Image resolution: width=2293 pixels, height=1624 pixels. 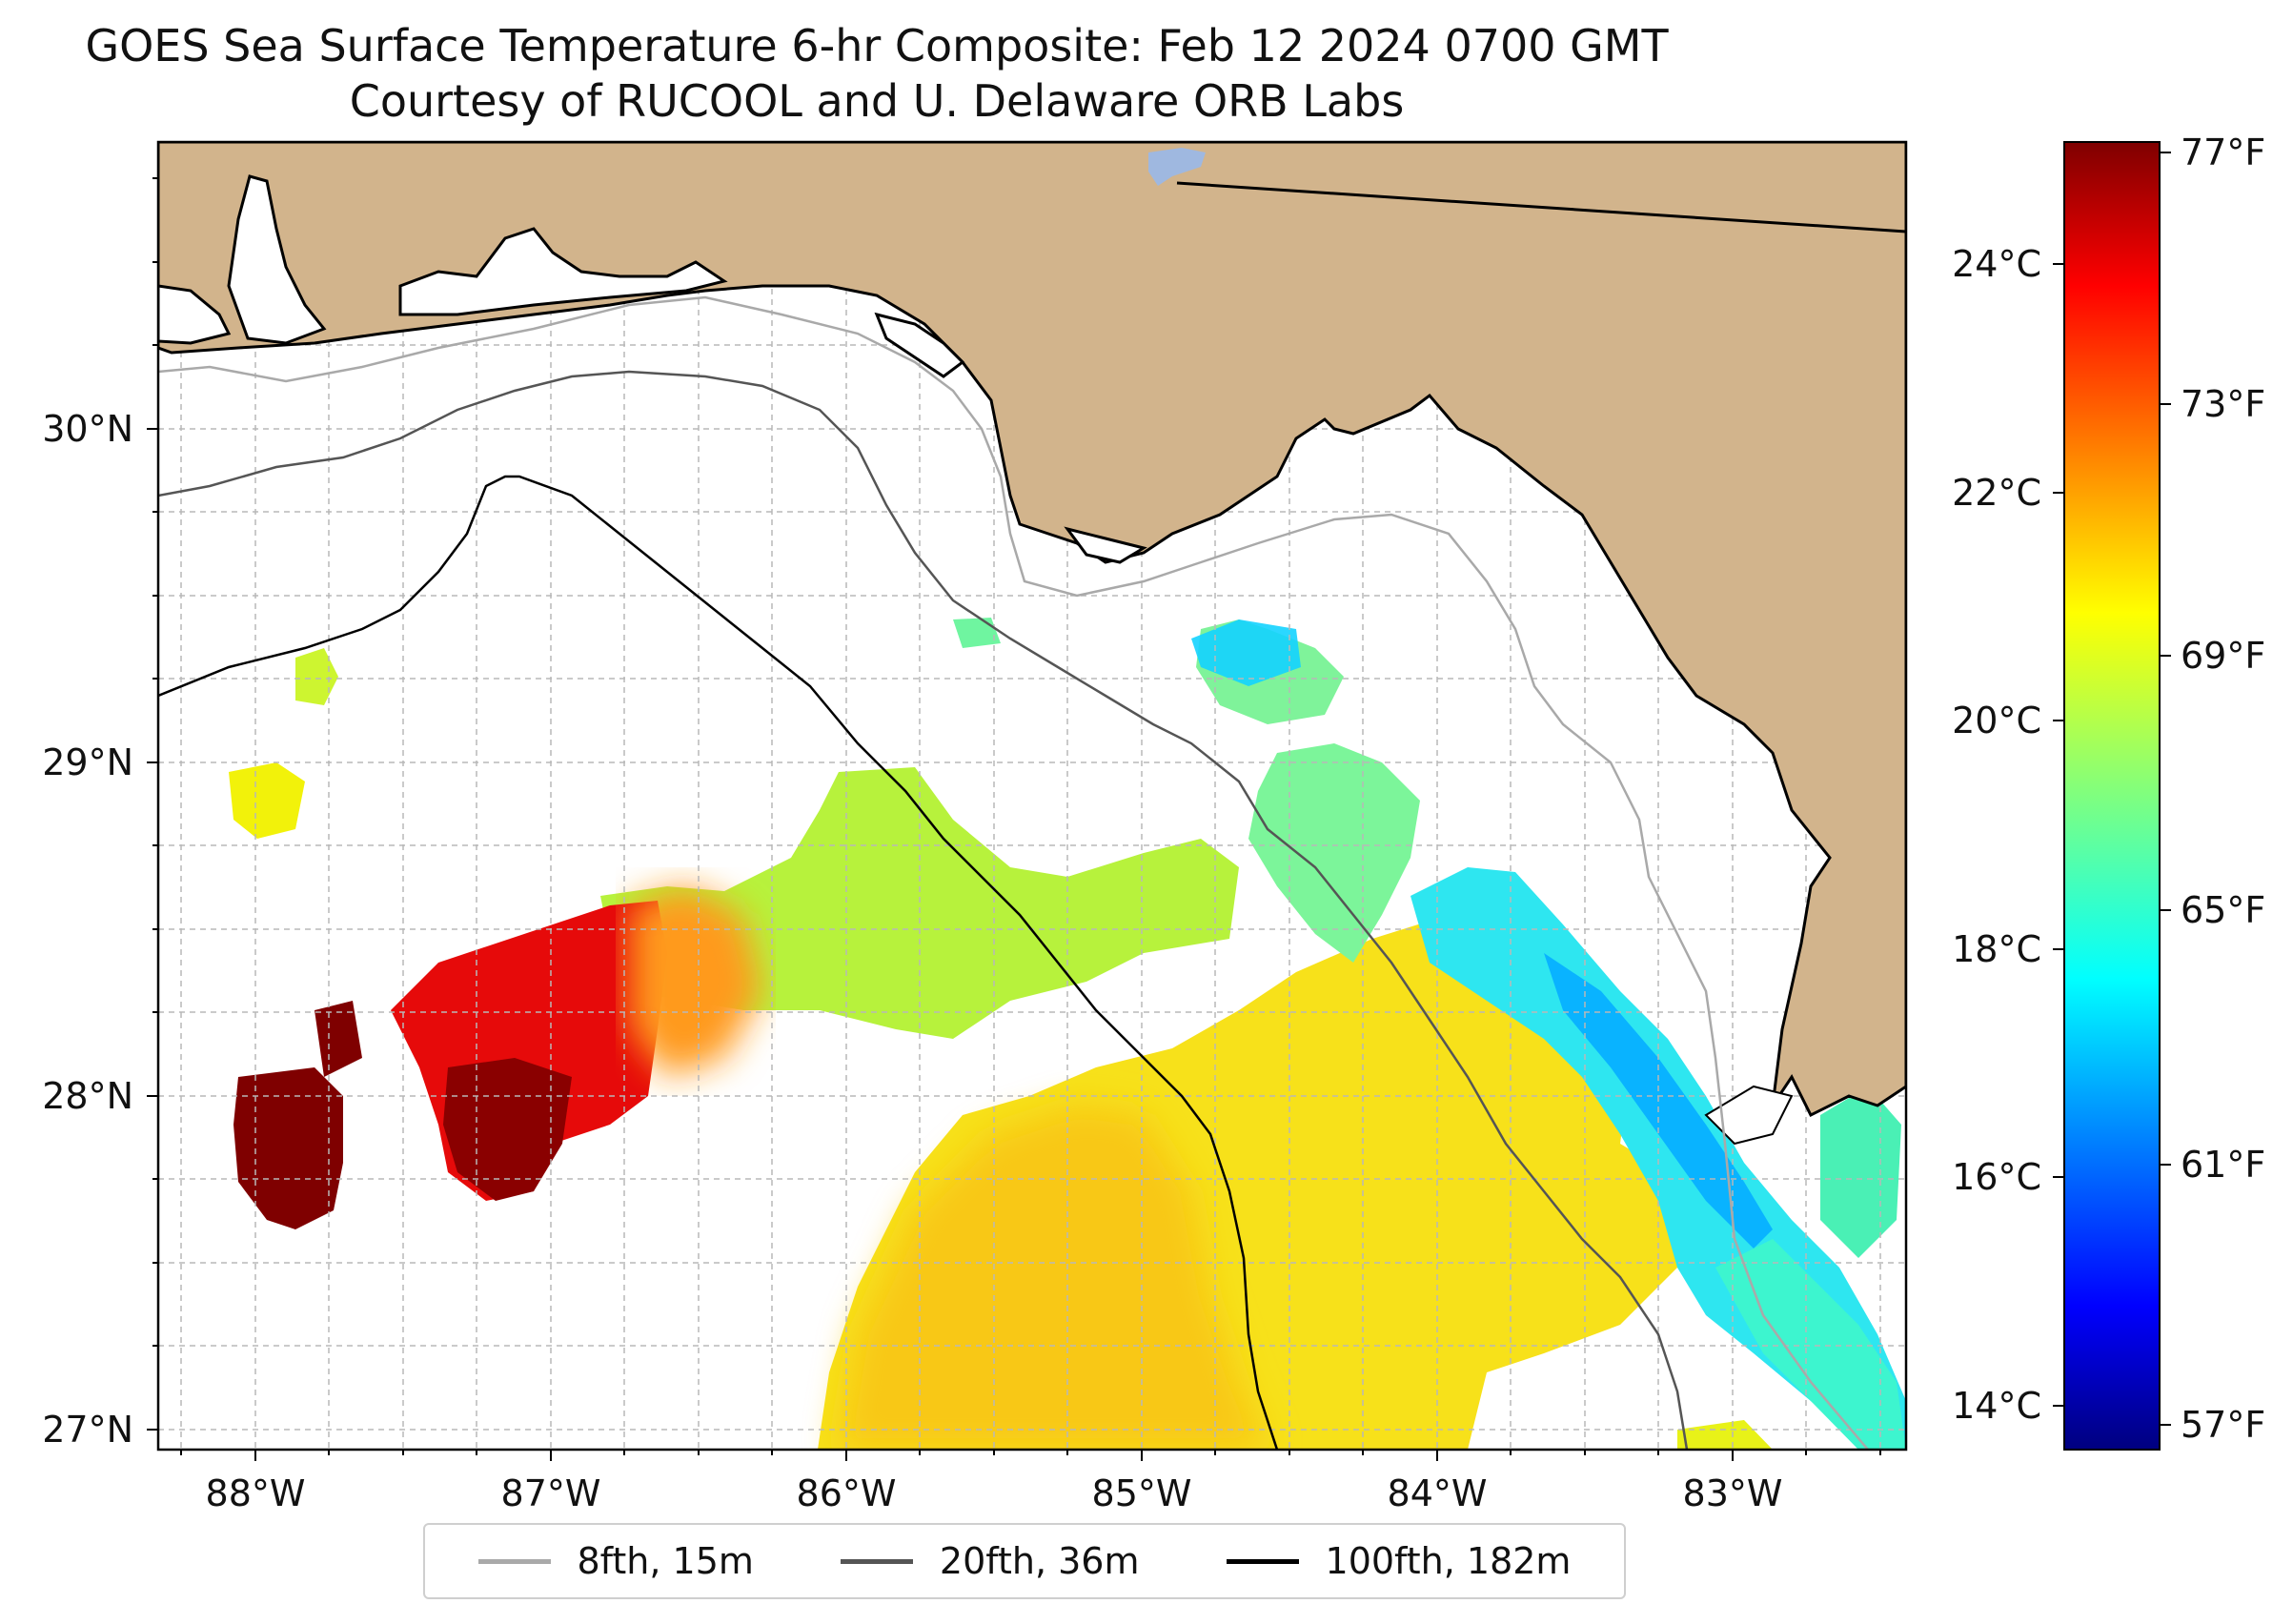 What do you see at coordinates (1105, 545) in the screenshot?
I see `apalachicola-bay` at bounding box center [1105, 545].